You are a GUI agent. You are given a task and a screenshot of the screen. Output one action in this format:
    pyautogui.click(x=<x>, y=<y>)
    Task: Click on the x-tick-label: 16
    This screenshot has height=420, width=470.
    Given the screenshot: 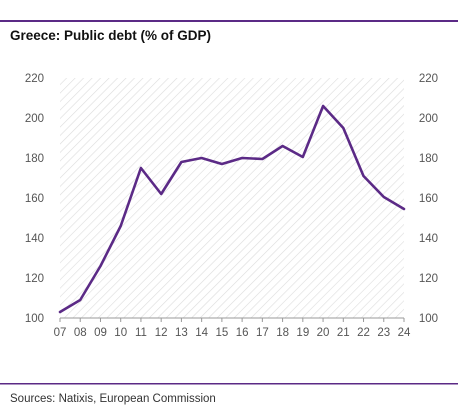 What is the action you would take?
    pyautogui.click(x=242, y=333)
    